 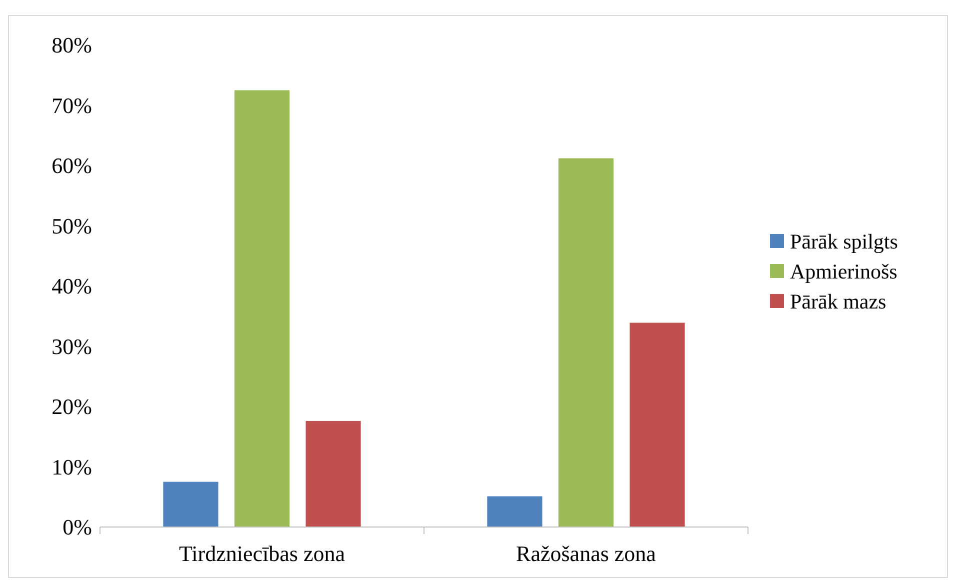 I want to click on x-tick-label: Ražošanas zona, so click(x=586, y=553).